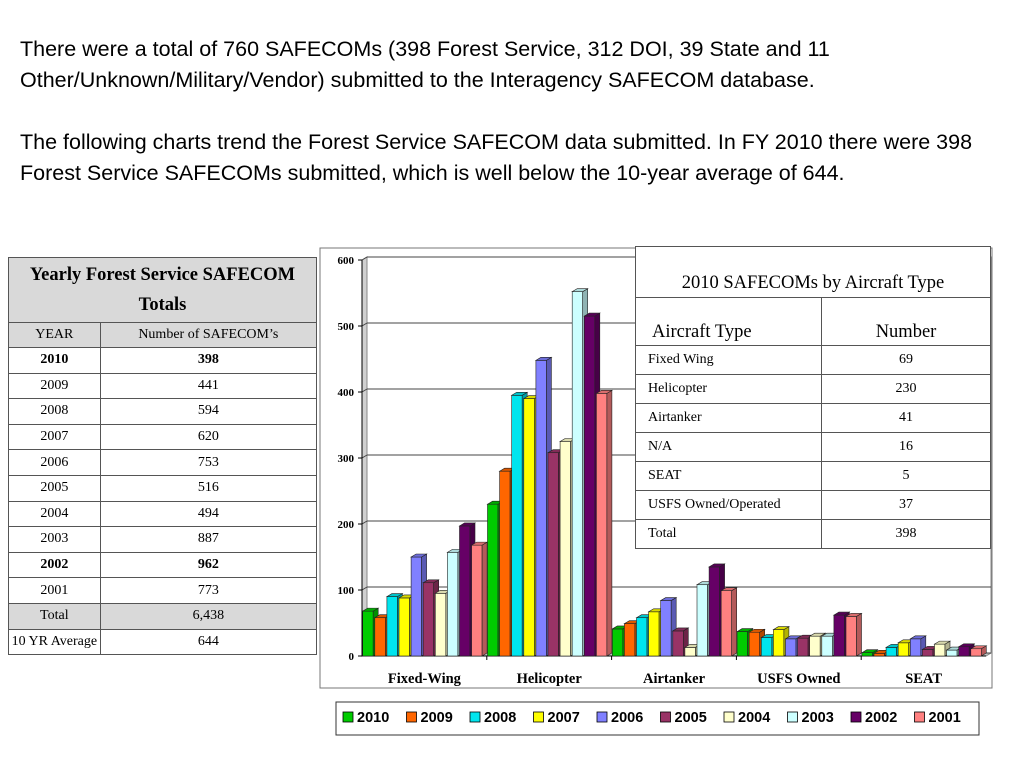 This screenshot has width=1024, height=768. Describe the element at coordinates (906, 447) in the screenshot. I see `aircraft-number-cell: 16` at that location.